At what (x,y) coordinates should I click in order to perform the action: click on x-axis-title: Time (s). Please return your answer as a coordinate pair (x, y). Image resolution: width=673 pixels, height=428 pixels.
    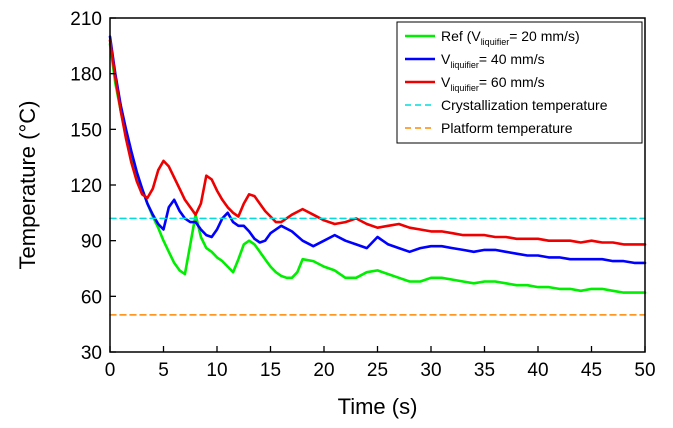
    Looking at the image, I should click on (378, 406).